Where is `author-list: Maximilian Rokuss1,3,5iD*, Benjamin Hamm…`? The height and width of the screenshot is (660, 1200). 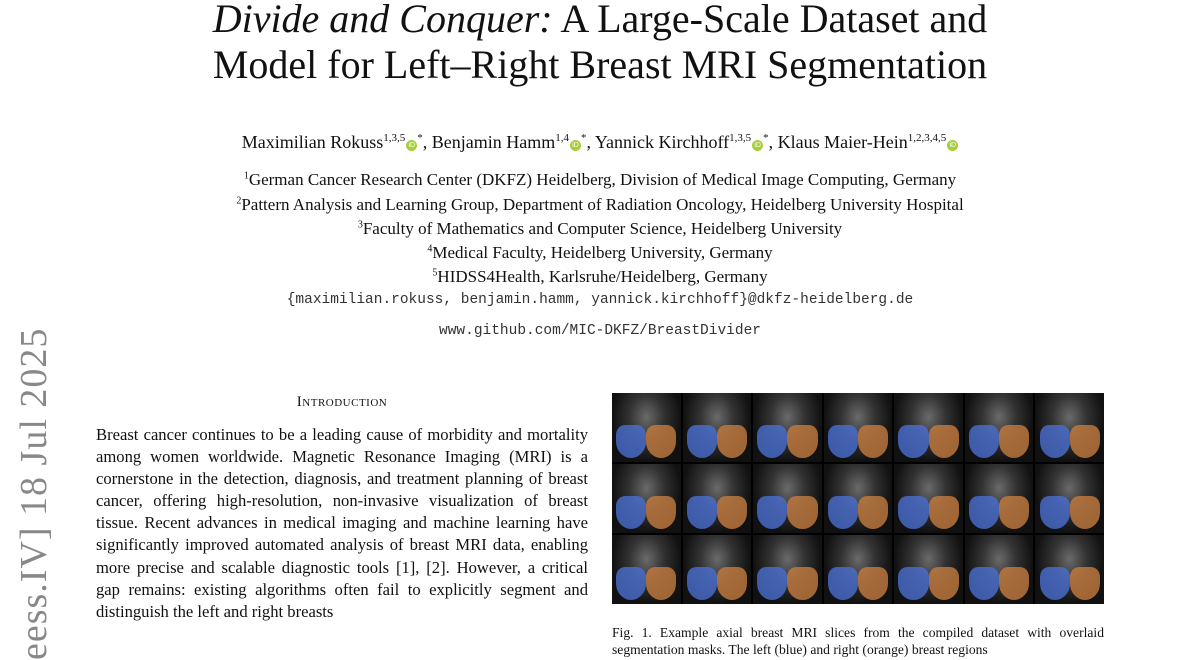
author-list: Maximilian Rokuss1,3,5iD*, Benjamin Hamm… is located at coordinates (600, 142).